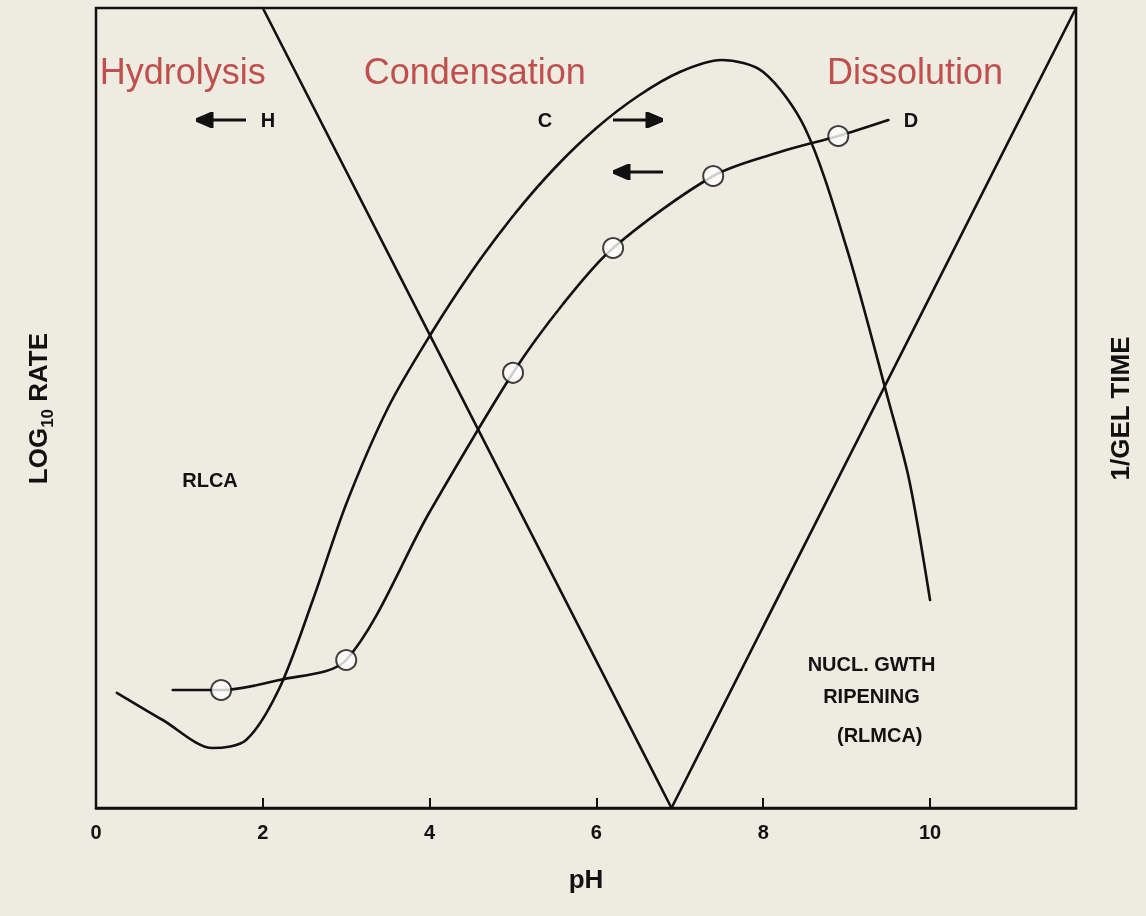 The height and width of the screenshot is (916, 1146). What do you see at coordinates (545, 120) in the screenshot?
I see `annotation: C` at bounding box center [545, 120].